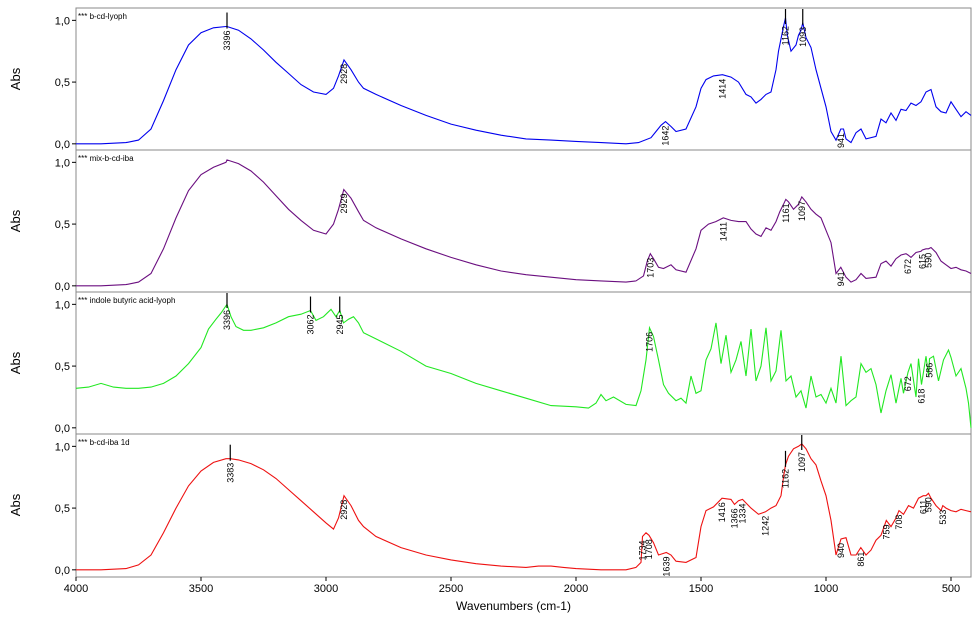 This screenshot has width=972, height=620. I want to click on panel-4-peak-label-1366: 1366, so click(735, 518).